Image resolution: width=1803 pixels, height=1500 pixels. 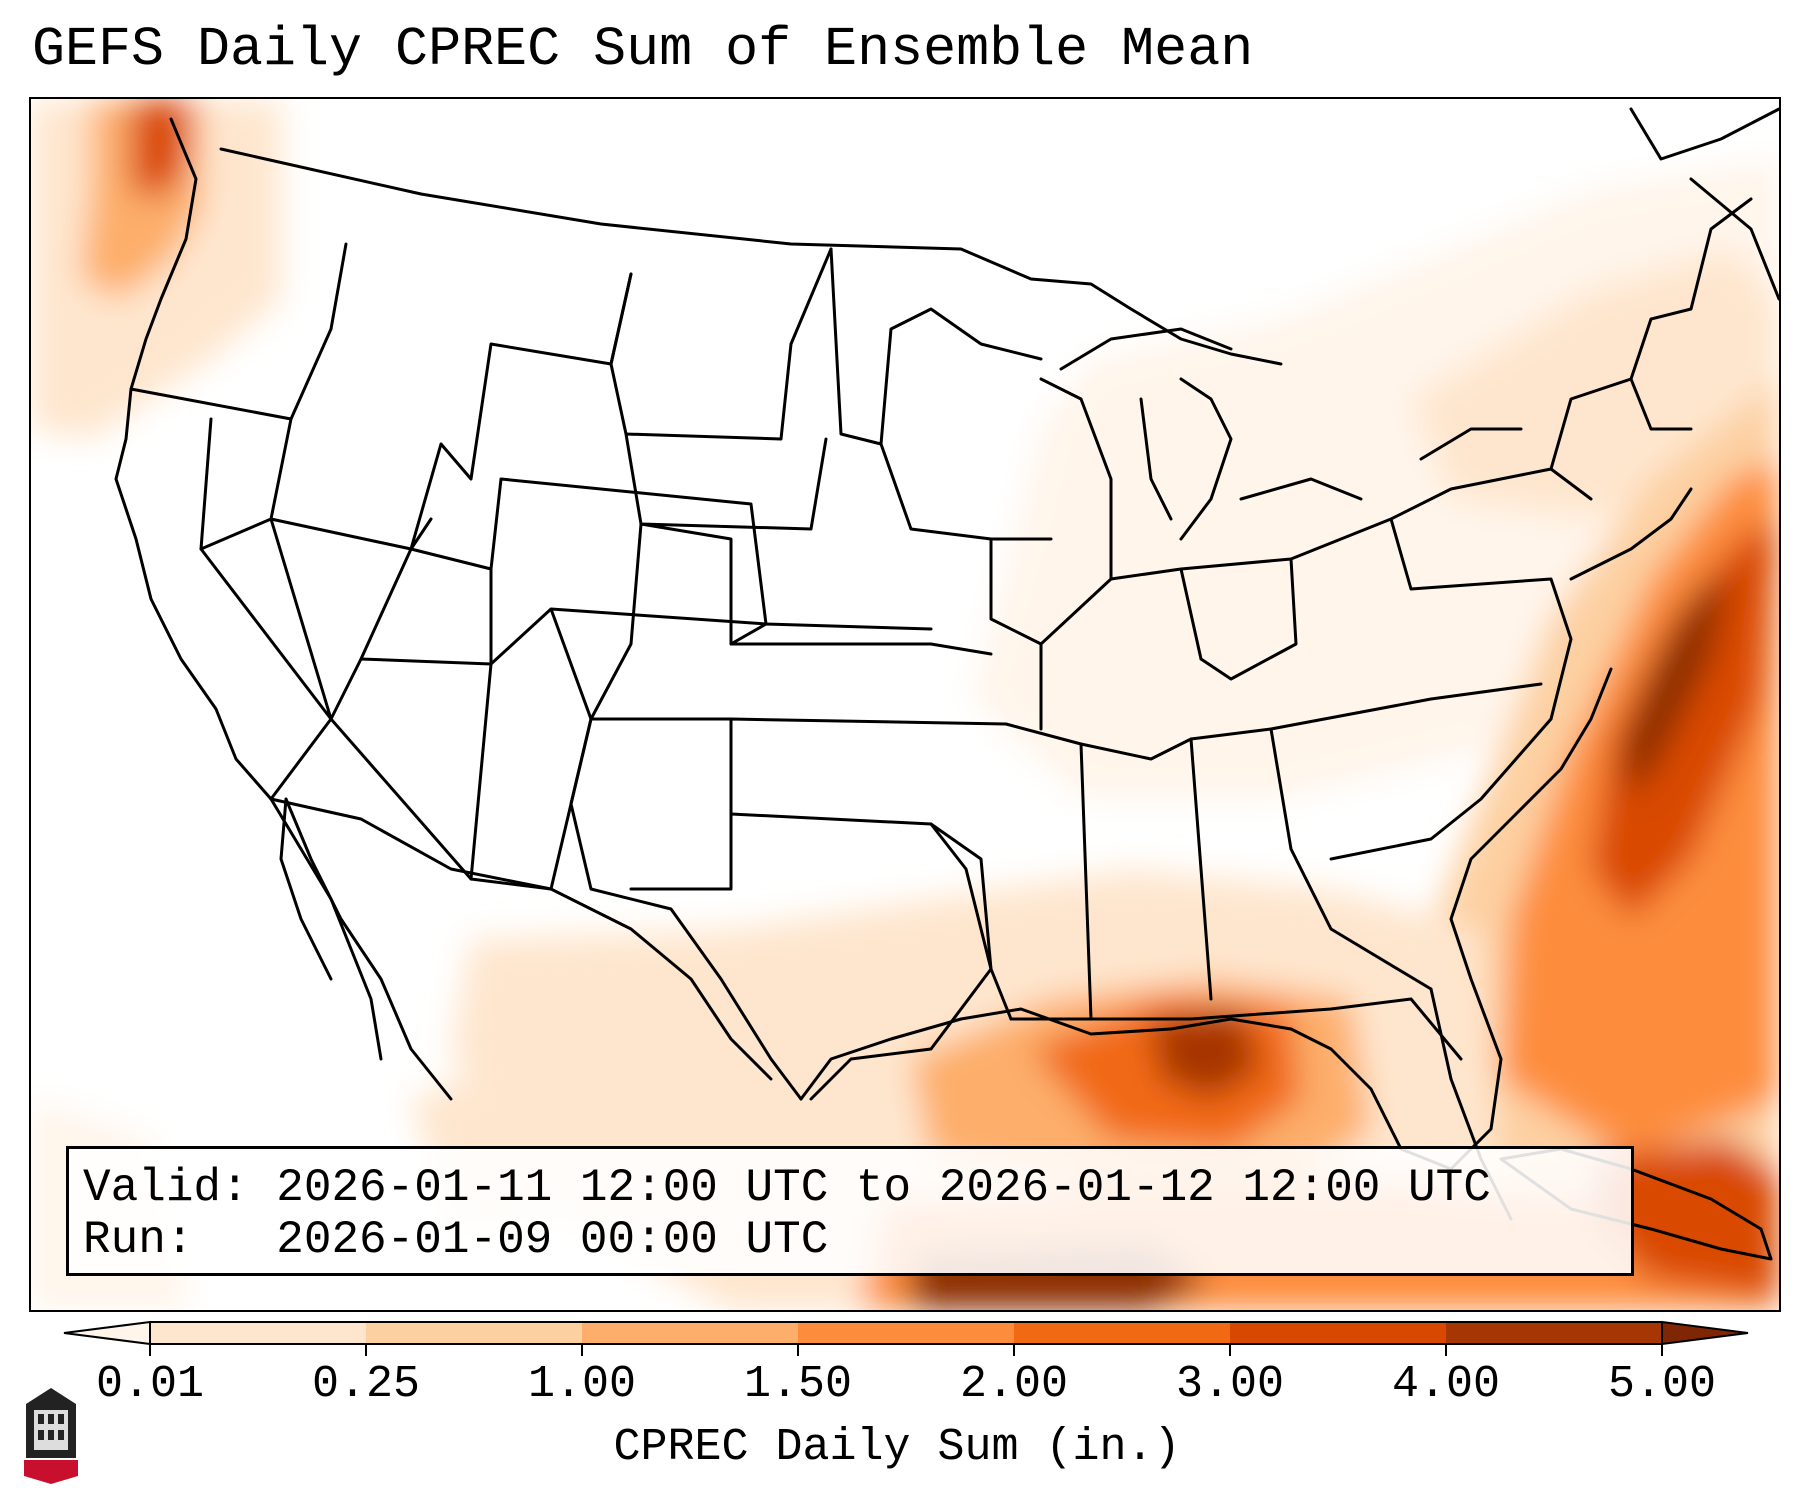 What do you see at coordinates (456, 1240) in the screenshot?
I see `run-time-text: Run: 2026-01-09 00:00 UTC` at bounding box center [456, 1240].